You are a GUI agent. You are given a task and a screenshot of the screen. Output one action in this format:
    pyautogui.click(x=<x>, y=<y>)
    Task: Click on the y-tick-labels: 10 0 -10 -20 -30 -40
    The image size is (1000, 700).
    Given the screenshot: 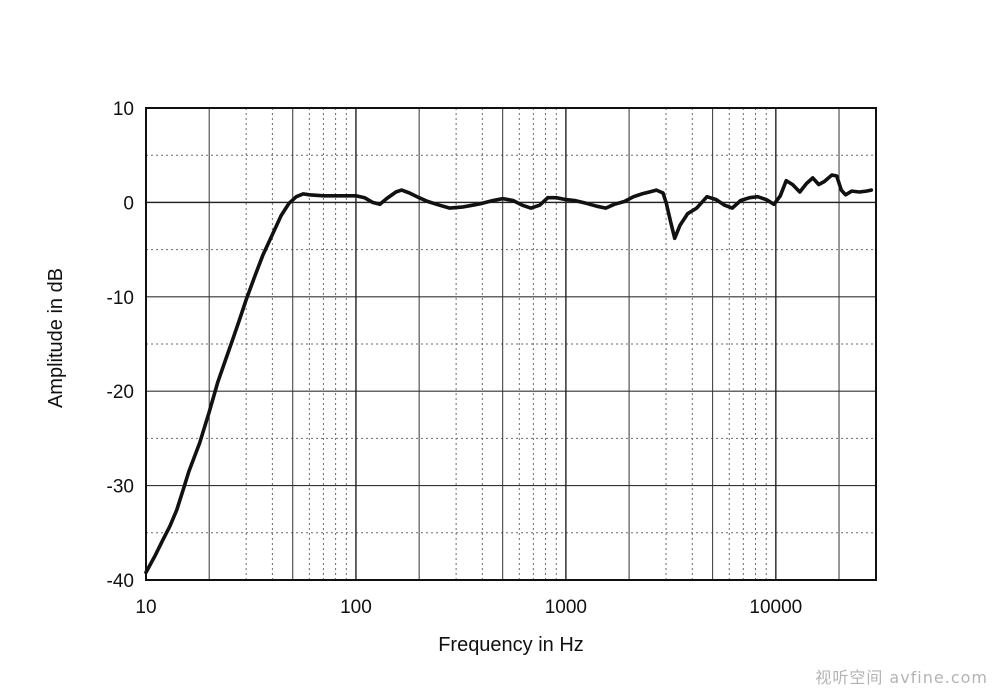 What is the action you would take?
    pyautogui.click(x=120, y=345)
    